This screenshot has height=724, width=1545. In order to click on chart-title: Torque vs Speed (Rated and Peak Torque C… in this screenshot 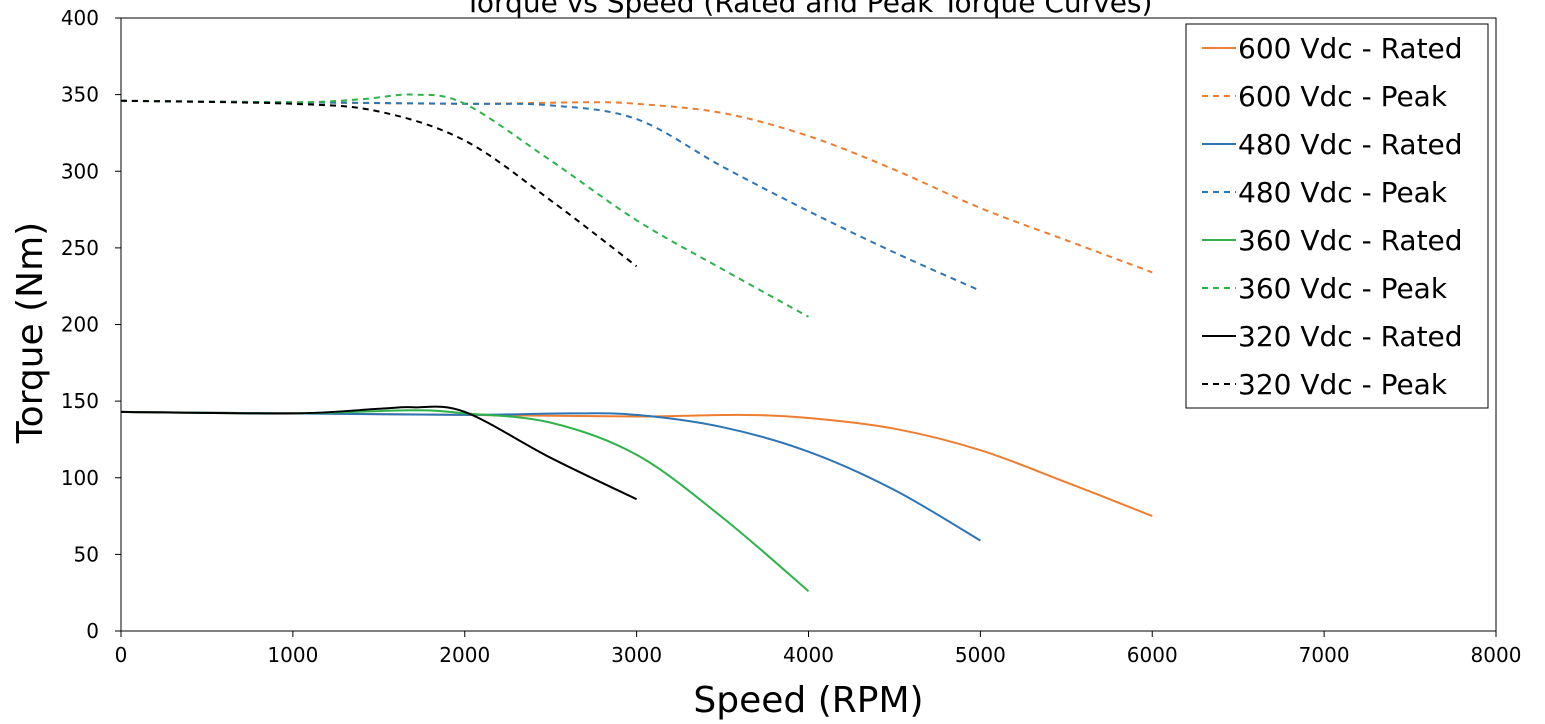, I will do `click(808, 9)`.